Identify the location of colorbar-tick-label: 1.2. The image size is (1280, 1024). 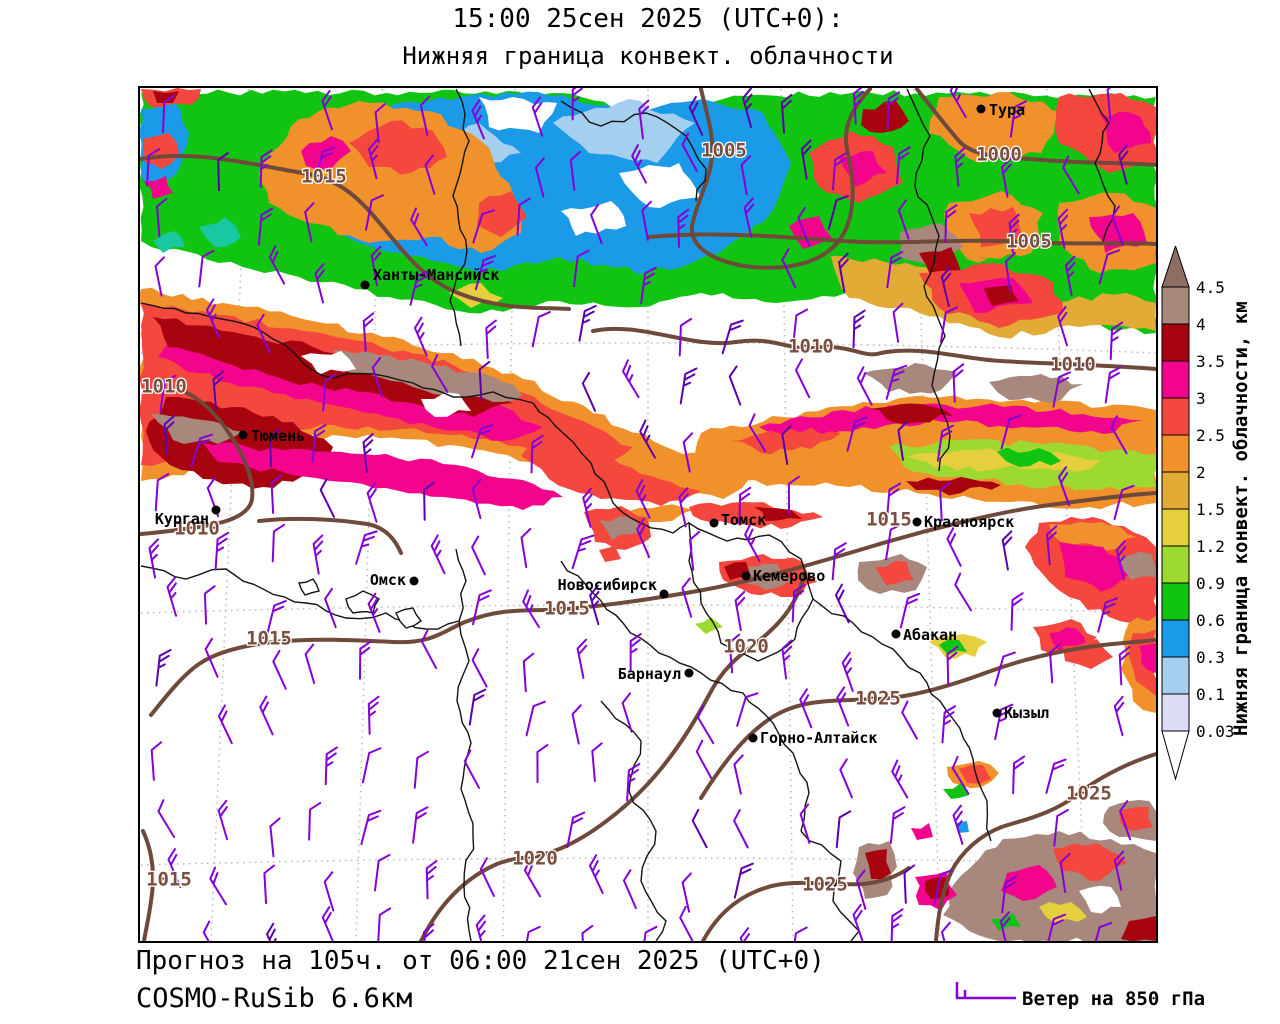
(1210, 546).